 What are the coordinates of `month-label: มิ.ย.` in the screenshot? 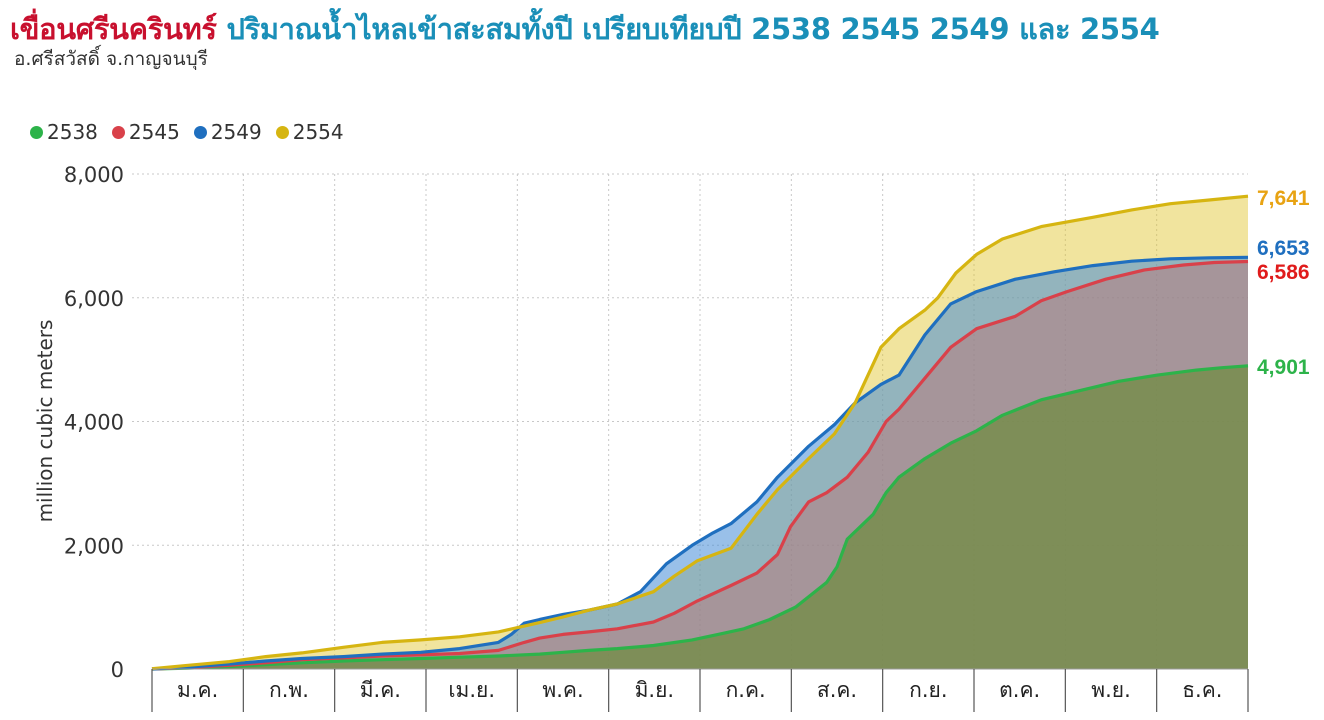 It's located at (655, 690).